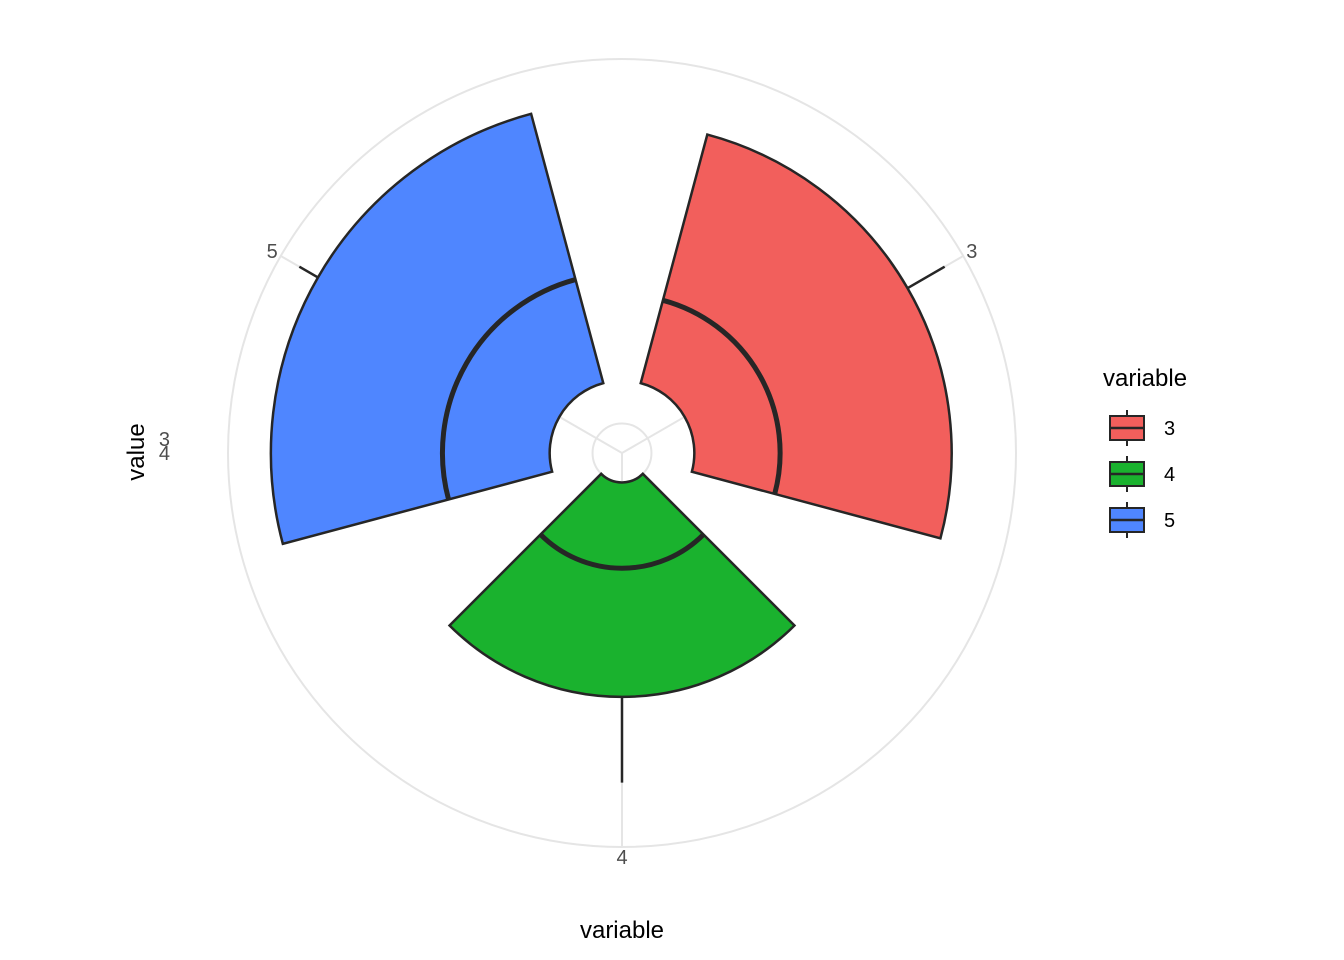 This screenshot has height=960, width=1344. I want to click on legend-label: 5, so click(1169, 521).